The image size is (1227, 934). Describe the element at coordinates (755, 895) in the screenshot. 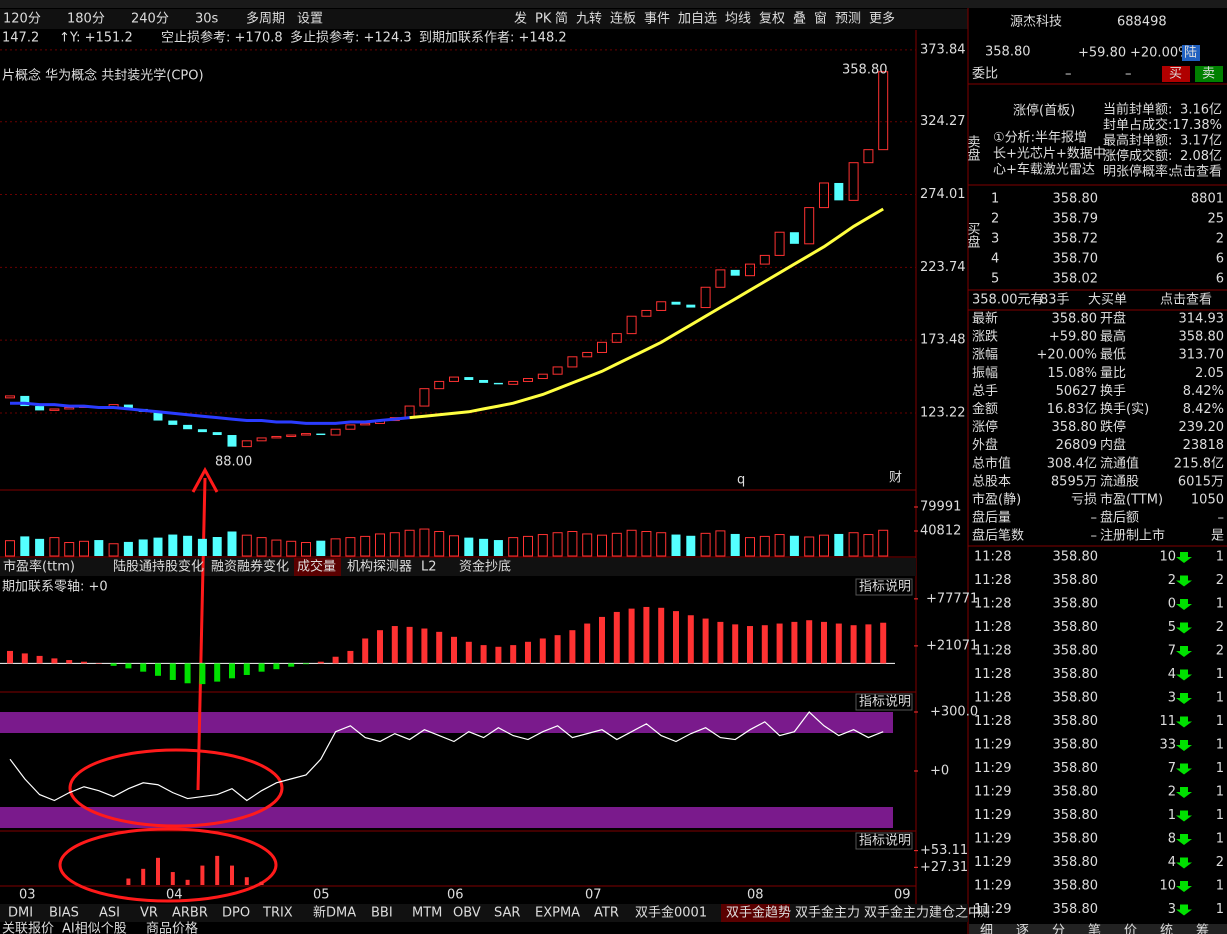

I see `x-tick-label: 08` at that location.